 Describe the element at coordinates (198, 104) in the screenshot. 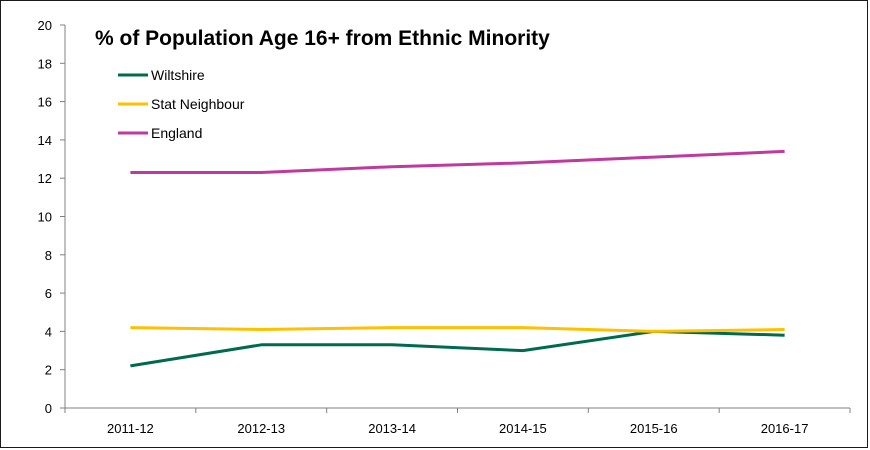

I see `legend-label: Stat Neighbour` at that location.